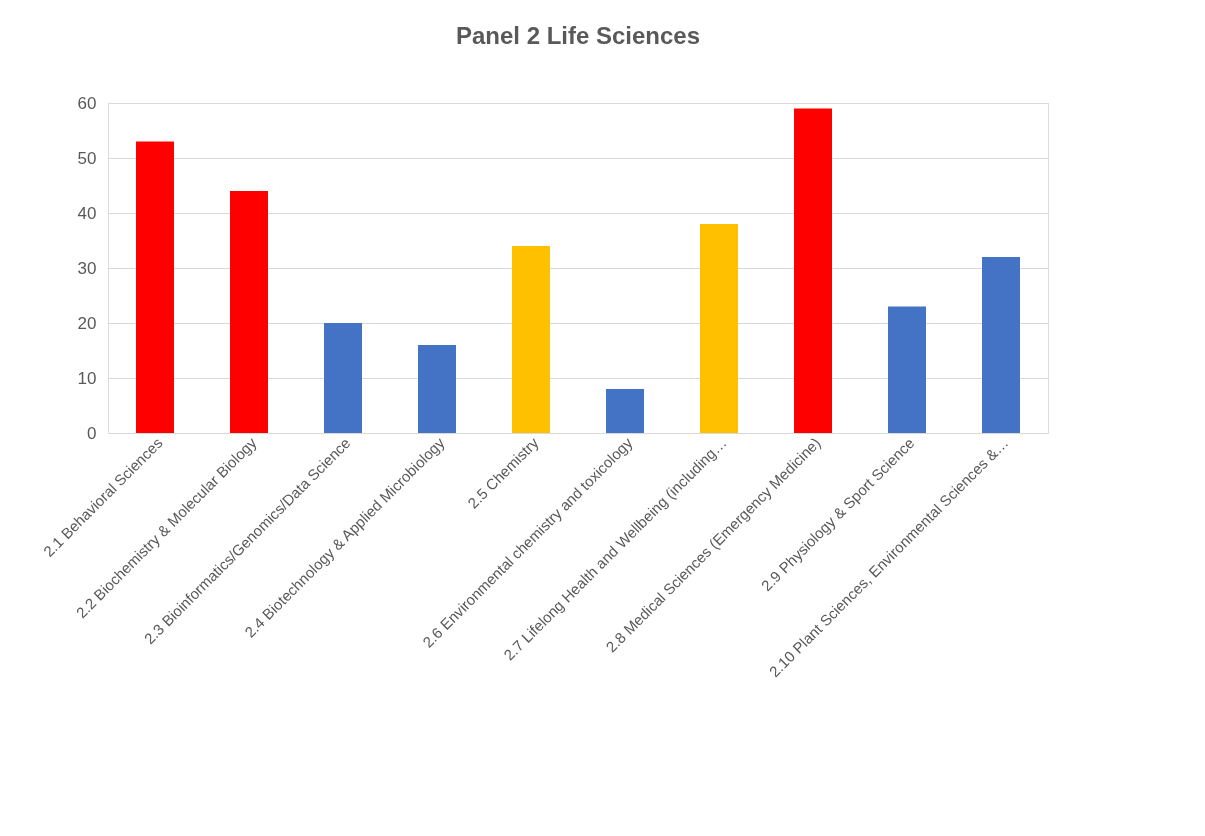  What do you see at coordinates (87, 158) in the screenshot?
I see `y-tick-label: 50` at bounding box center [87, 158].